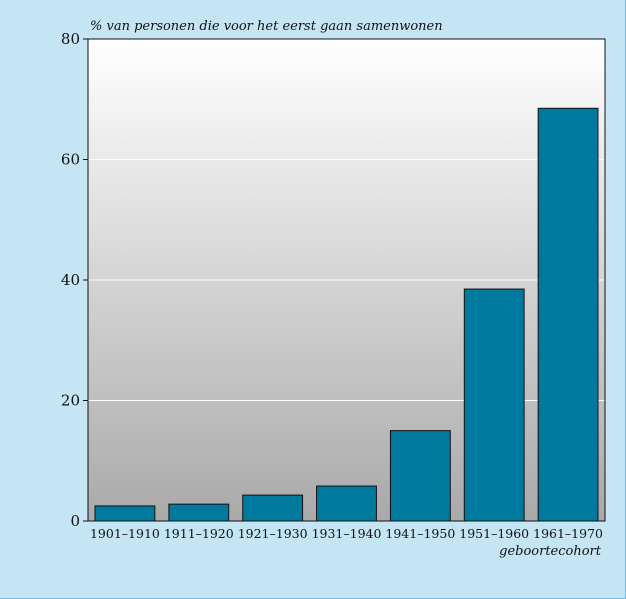 Image resolution: width=626 pixels, height=599 pixels. I want to click on bar-1901–1910, so click(125, 513).